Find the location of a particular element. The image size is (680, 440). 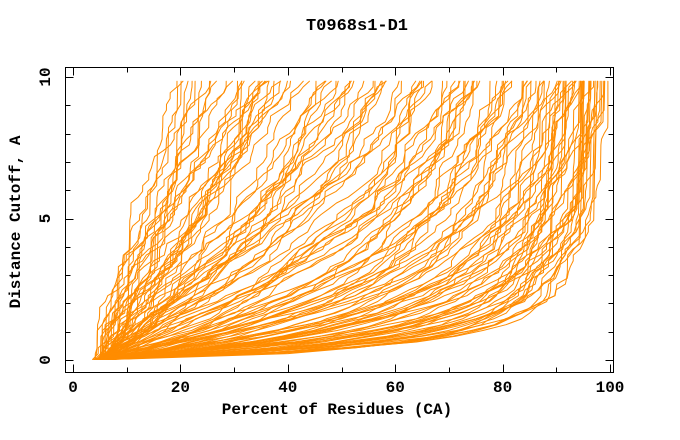

x-tick-label: 60 is located at coordinates (395, 388).